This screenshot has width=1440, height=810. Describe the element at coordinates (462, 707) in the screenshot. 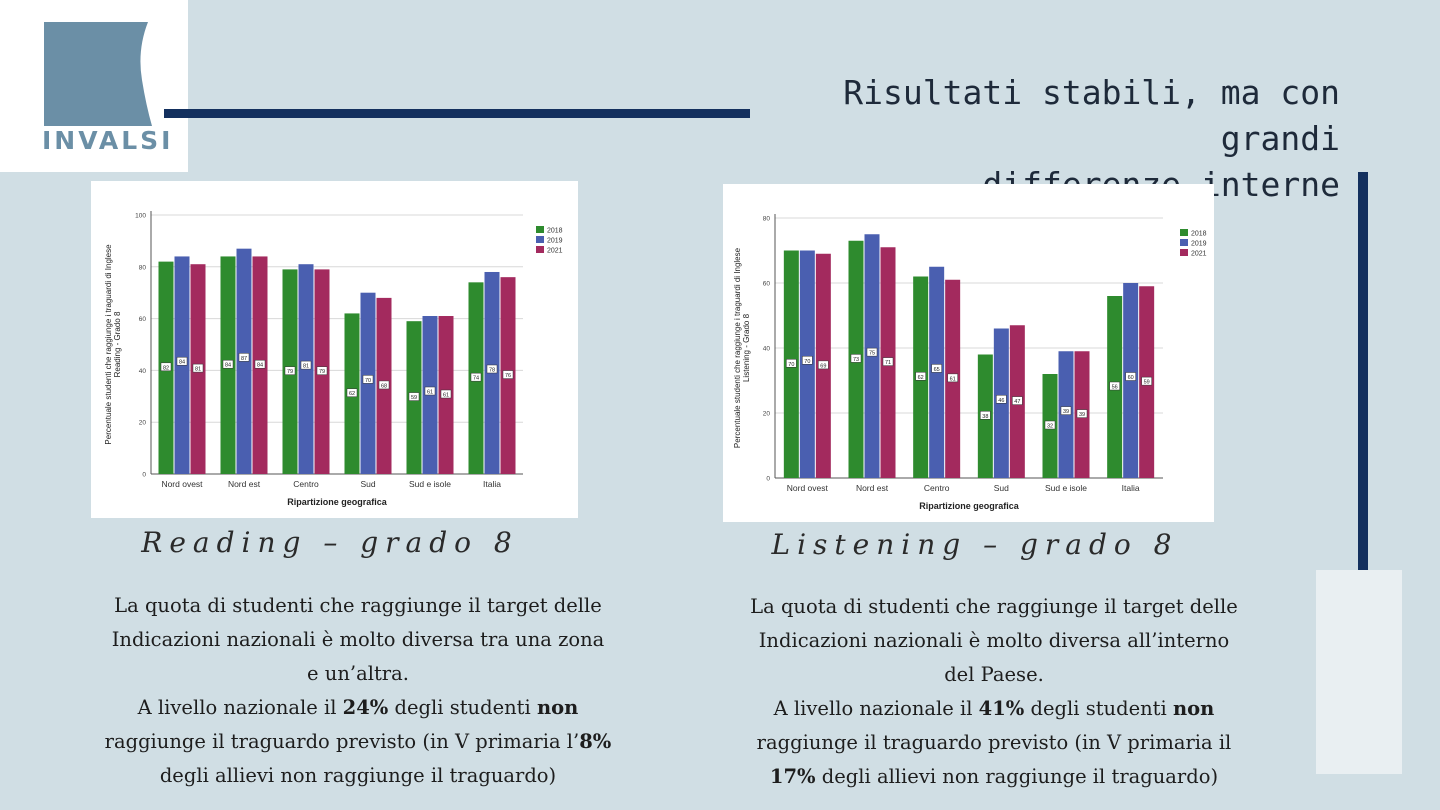

I see `reading-desc-text: degli studenti` at that location.